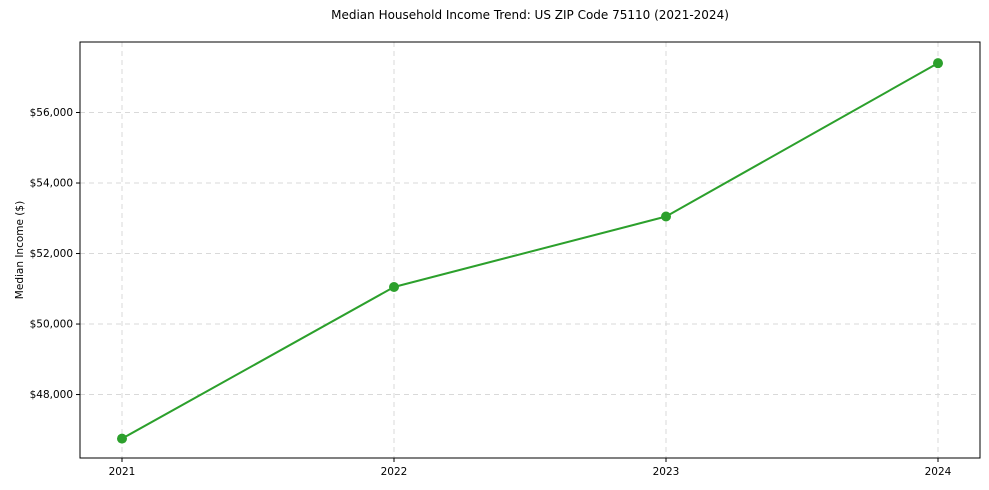 This screenshot has width=989, height=490. I want to click on x-tick-label: 2022, so click(394, 472).